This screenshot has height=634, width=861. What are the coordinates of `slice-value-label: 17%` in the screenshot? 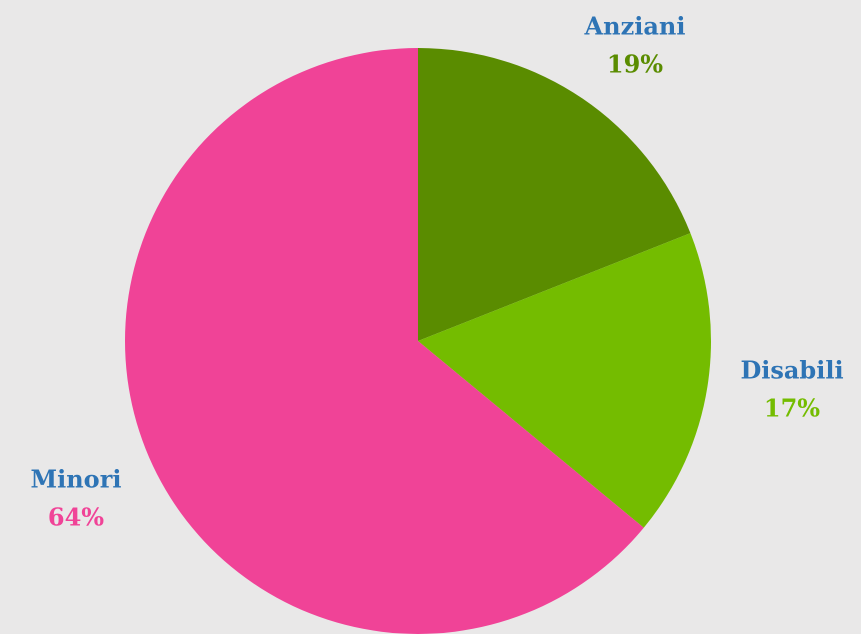 It's located at (792, 408).